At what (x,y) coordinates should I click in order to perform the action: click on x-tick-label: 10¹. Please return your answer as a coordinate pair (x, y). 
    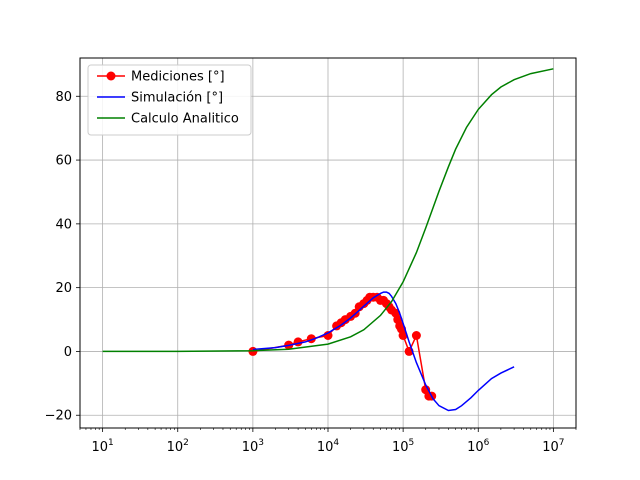
    Looking at the image, I should click on (102, 446).